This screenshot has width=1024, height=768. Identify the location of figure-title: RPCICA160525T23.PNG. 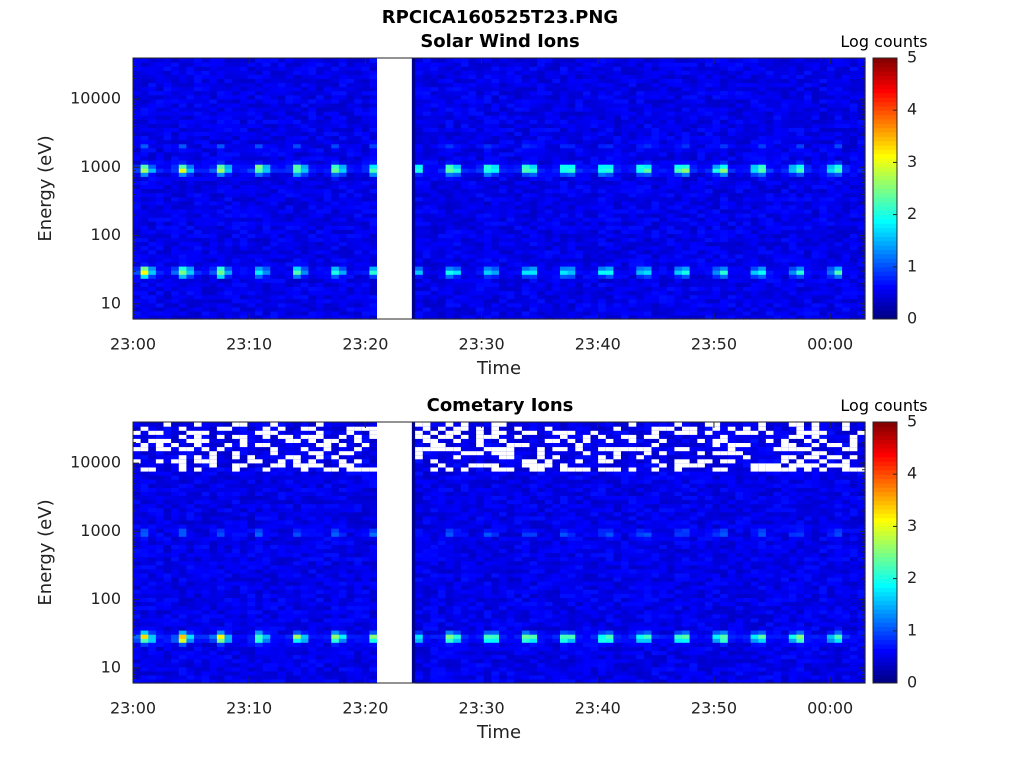
(500, 17).